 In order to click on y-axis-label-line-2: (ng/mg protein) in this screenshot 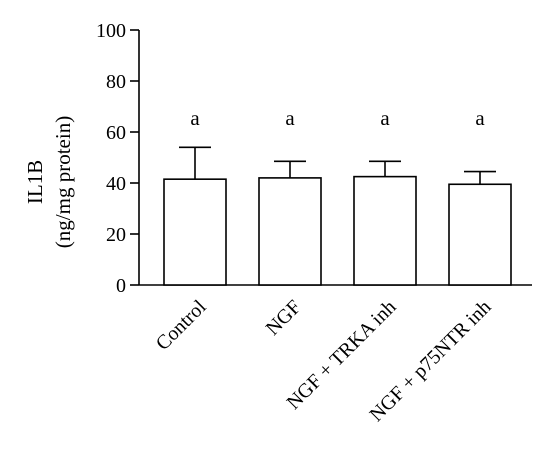, I will do `click(63, 182)`.